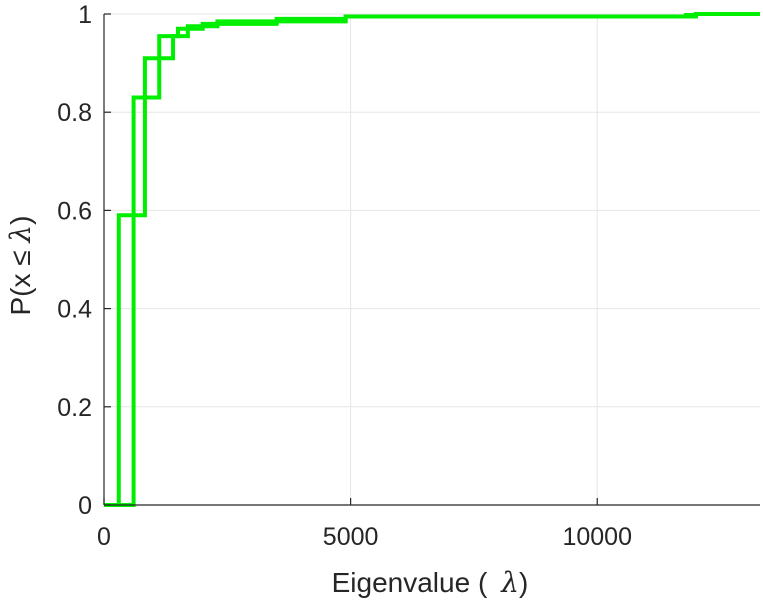  Describe the element at coordinates (410, 582) in the screenshot. I see `x-axis-label-prefix: Eigenvalue (` at that location.